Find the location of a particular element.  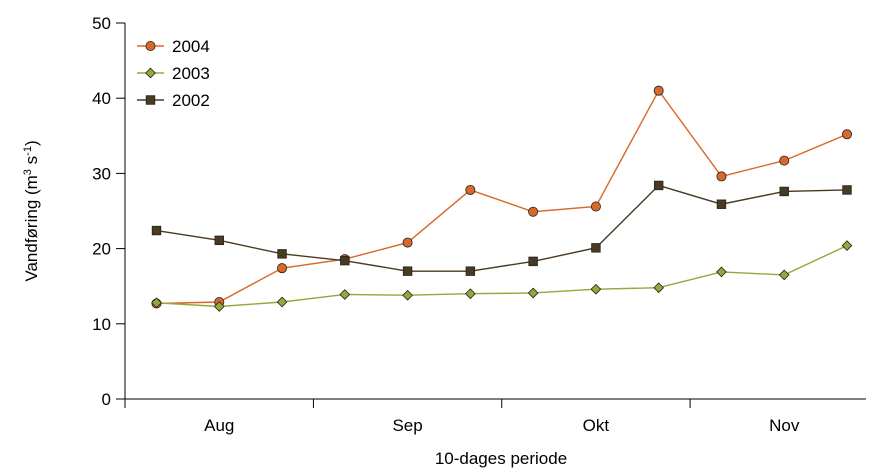

series-line-2002 is located at coordinates (502, 228).